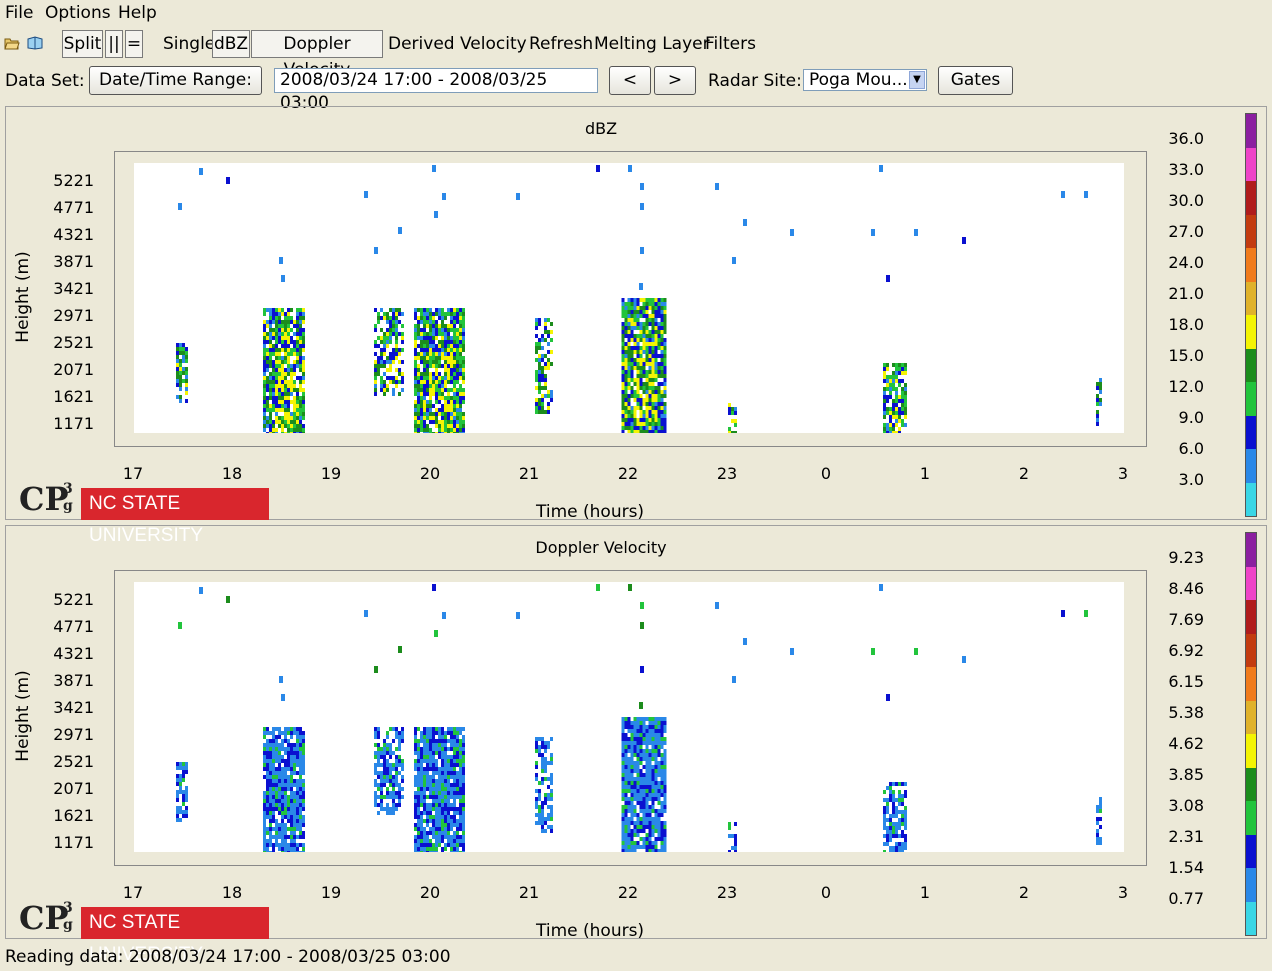 The height and width of the screenshot is (971, 1272). What do you see at coordinates (1186, 712) in the screenshot?
I see `colorbar-label: 5.38` at bounding box center [1186, 712].